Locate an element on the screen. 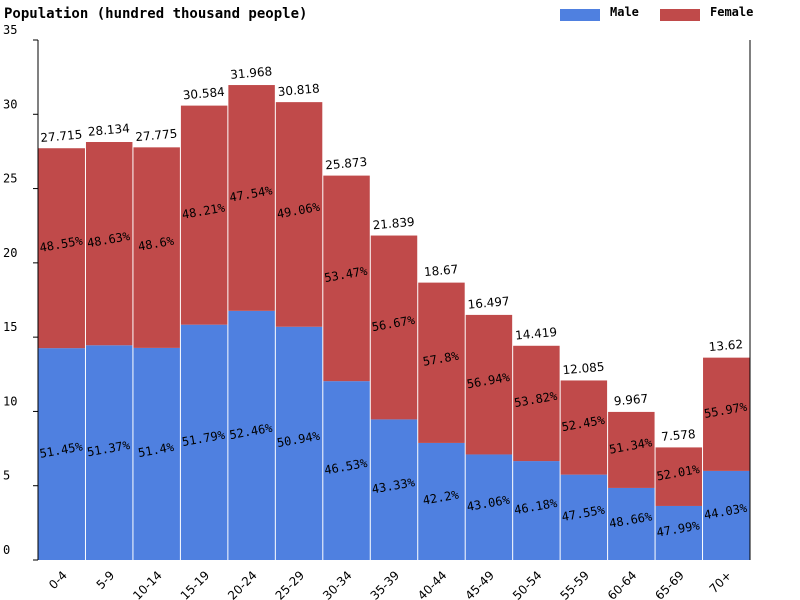  y-tick-label: 15 is located at coordinates (10, 327).